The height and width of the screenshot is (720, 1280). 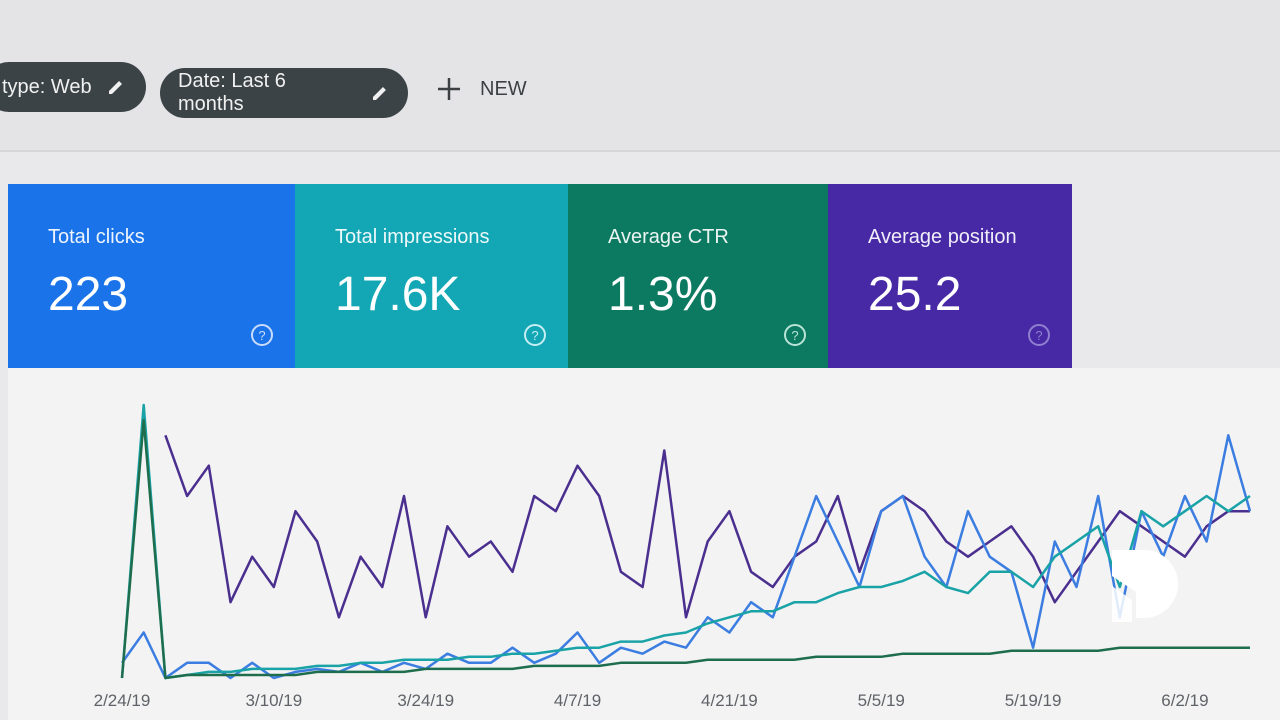 What do you see at coordinates (273, 700) in the screenshot?
I see `x-tick-label: 3/10/19` at bounding box center [273, 700].